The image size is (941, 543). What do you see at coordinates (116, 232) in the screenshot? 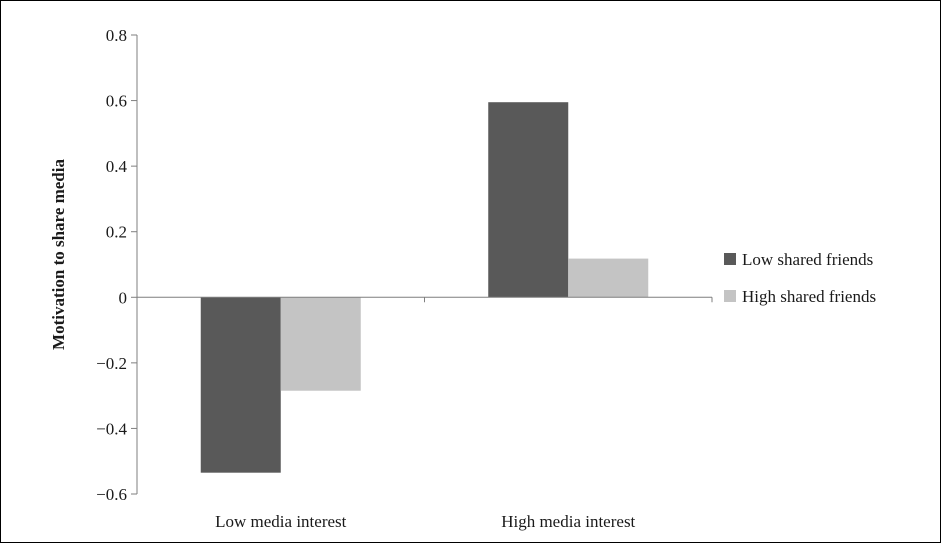
I see `y-tick-label: 0.2` at bounding box center [116, 232].